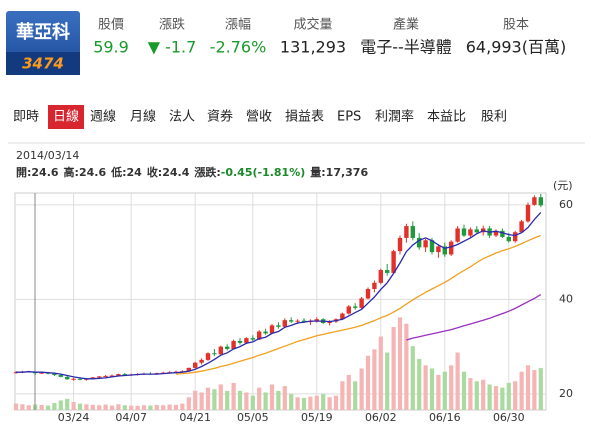 This screenshot has width=591, height=435. I want to click on tab: 法人, so click(182, 117).